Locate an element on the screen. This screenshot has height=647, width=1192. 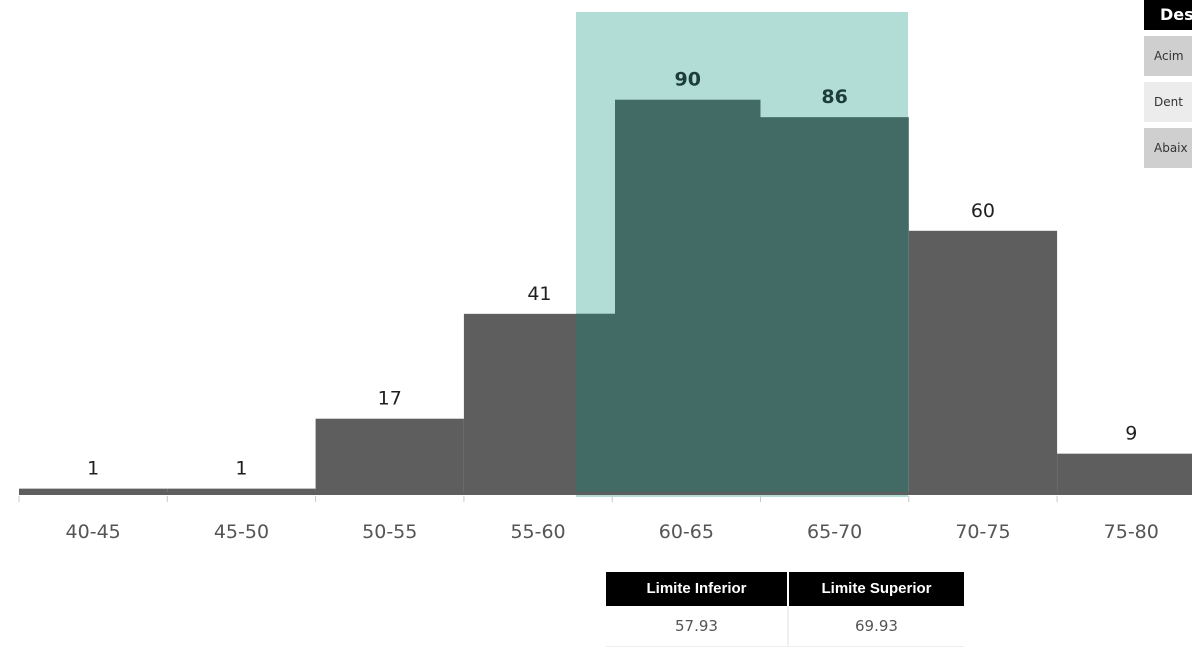
upper-limit-value: 69.93 is located at coordinates (876, 626).